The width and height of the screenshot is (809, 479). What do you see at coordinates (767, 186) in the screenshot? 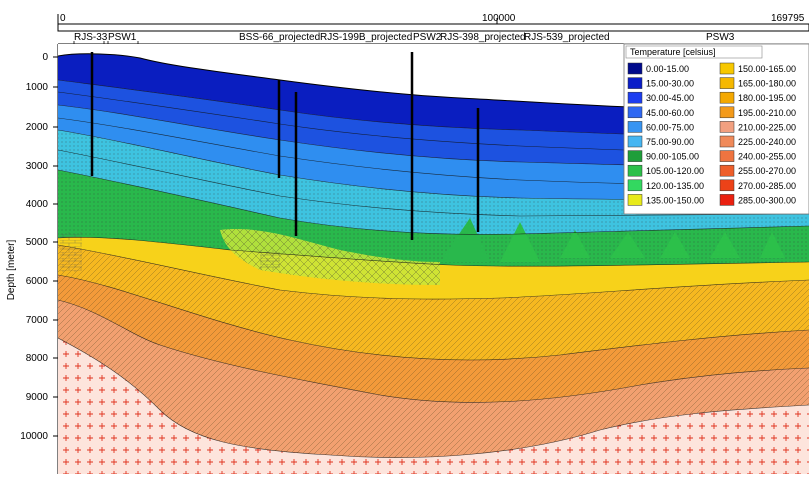
I see `legend-label: 270.00-285.00` at bounding box center [767, 186].